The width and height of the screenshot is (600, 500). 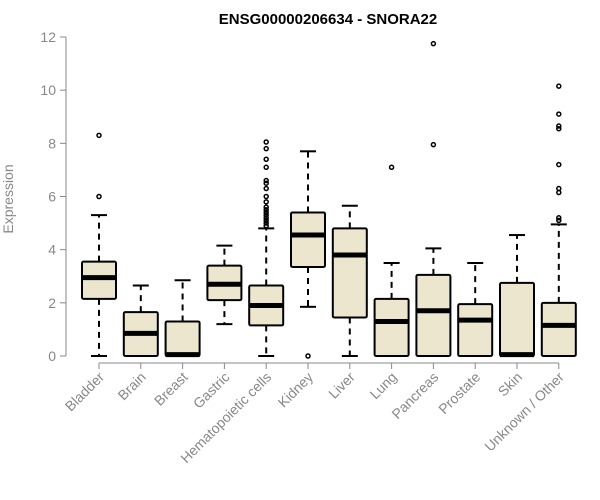 I want to click on box-prostate, so click(x=475, y=309).